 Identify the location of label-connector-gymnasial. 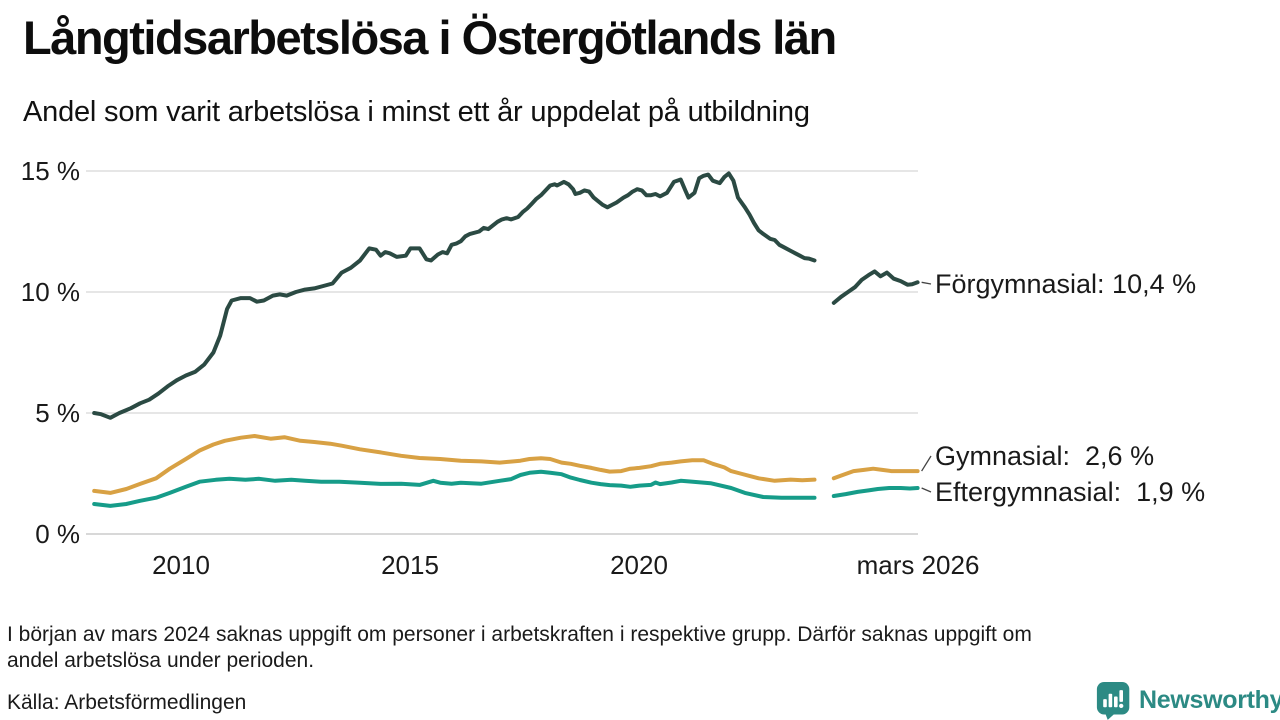
(926, 463).